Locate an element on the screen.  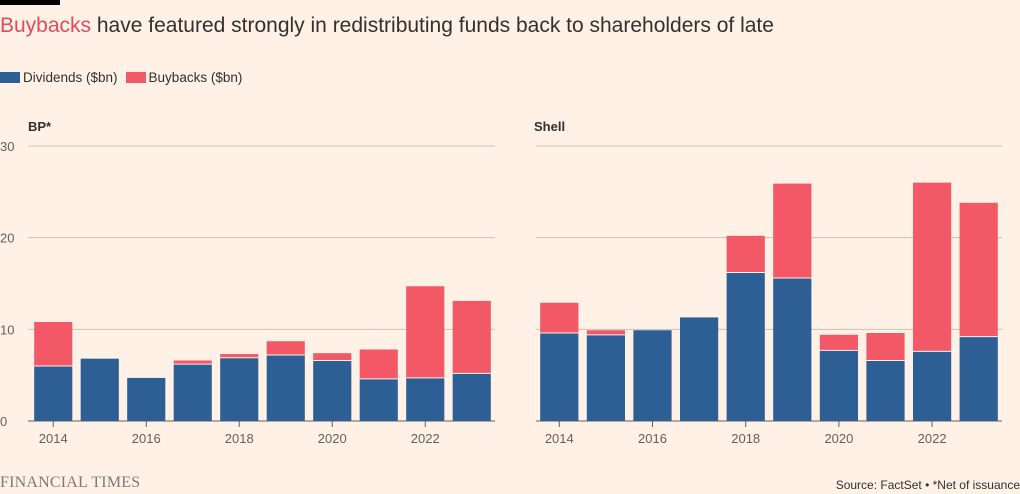
legend-item-dividends: Dividends ($bn) is located at coordinates (59, 77).